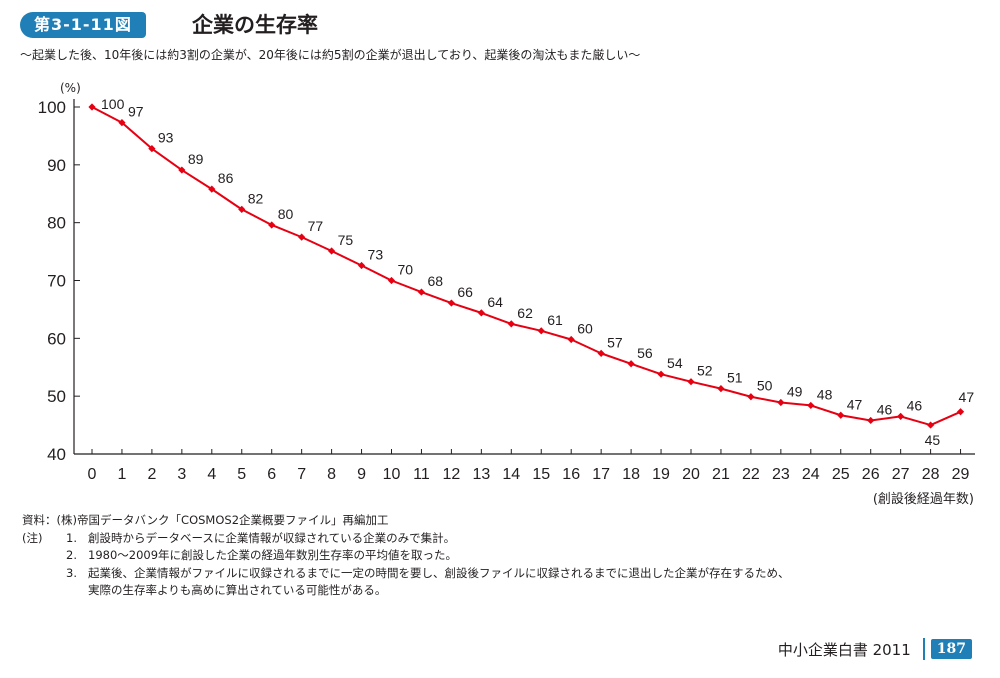 The image size is (1000, 678). I want to click on note-number: 2., so click(71, 555).